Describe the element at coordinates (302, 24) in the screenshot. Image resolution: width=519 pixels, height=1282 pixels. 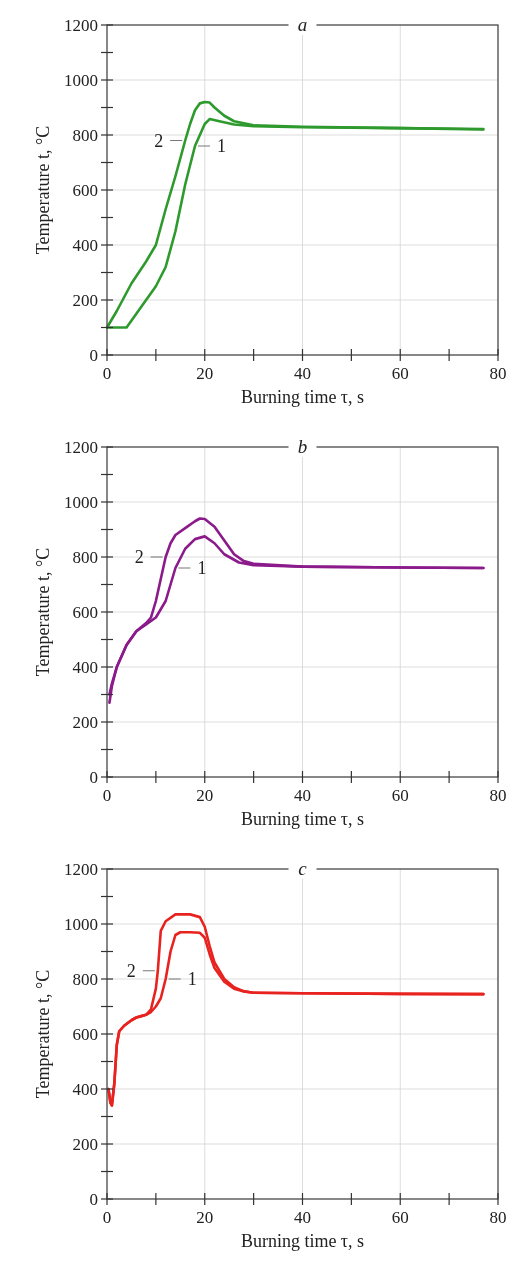
I see `chart-title: a` at that location.